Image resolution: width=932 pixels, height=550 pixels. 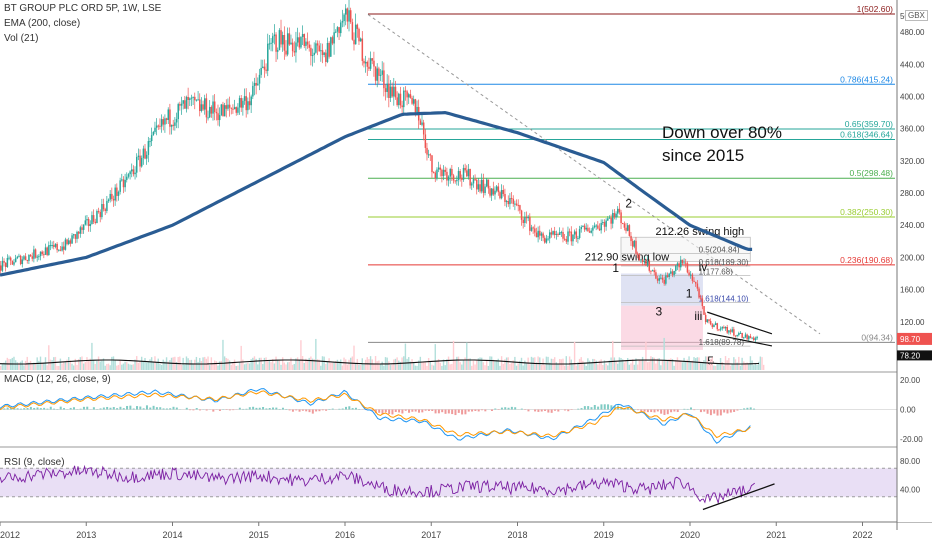 I want to click on fib-label-0.618: 0.618(346.64), so click(x=866, y=134).